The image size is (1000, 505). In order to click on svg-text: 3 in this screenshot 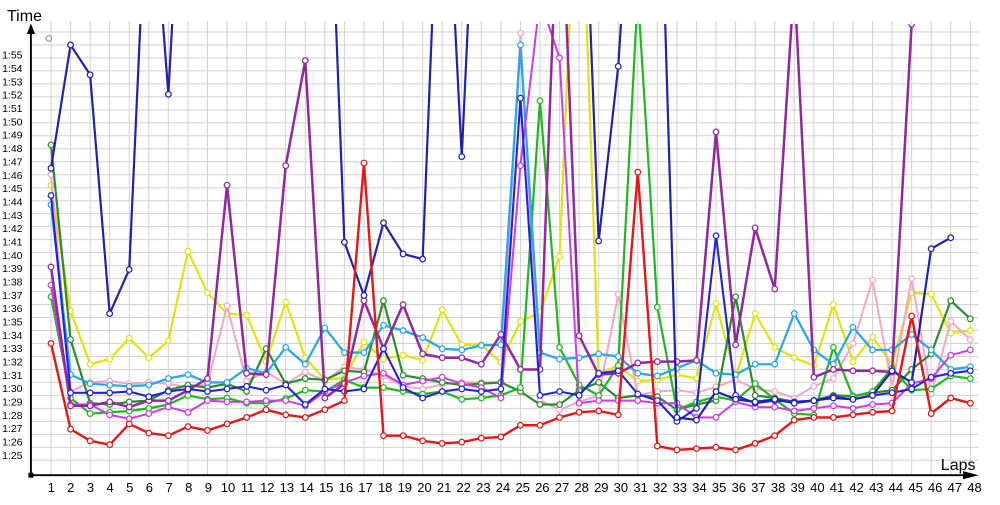, I will do `click(90, 487)`.